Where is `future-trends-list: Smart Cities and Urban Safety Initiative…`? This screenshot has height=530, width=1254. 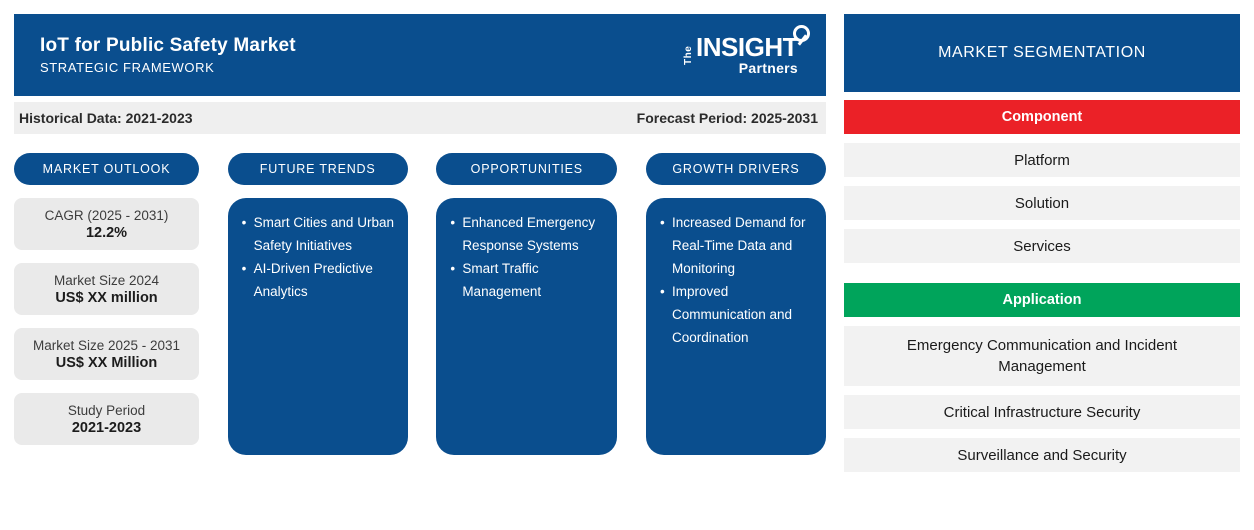 future-trends-list: Smart Cities and Urban Safety Initiative… is located at coordinates (321, 257).